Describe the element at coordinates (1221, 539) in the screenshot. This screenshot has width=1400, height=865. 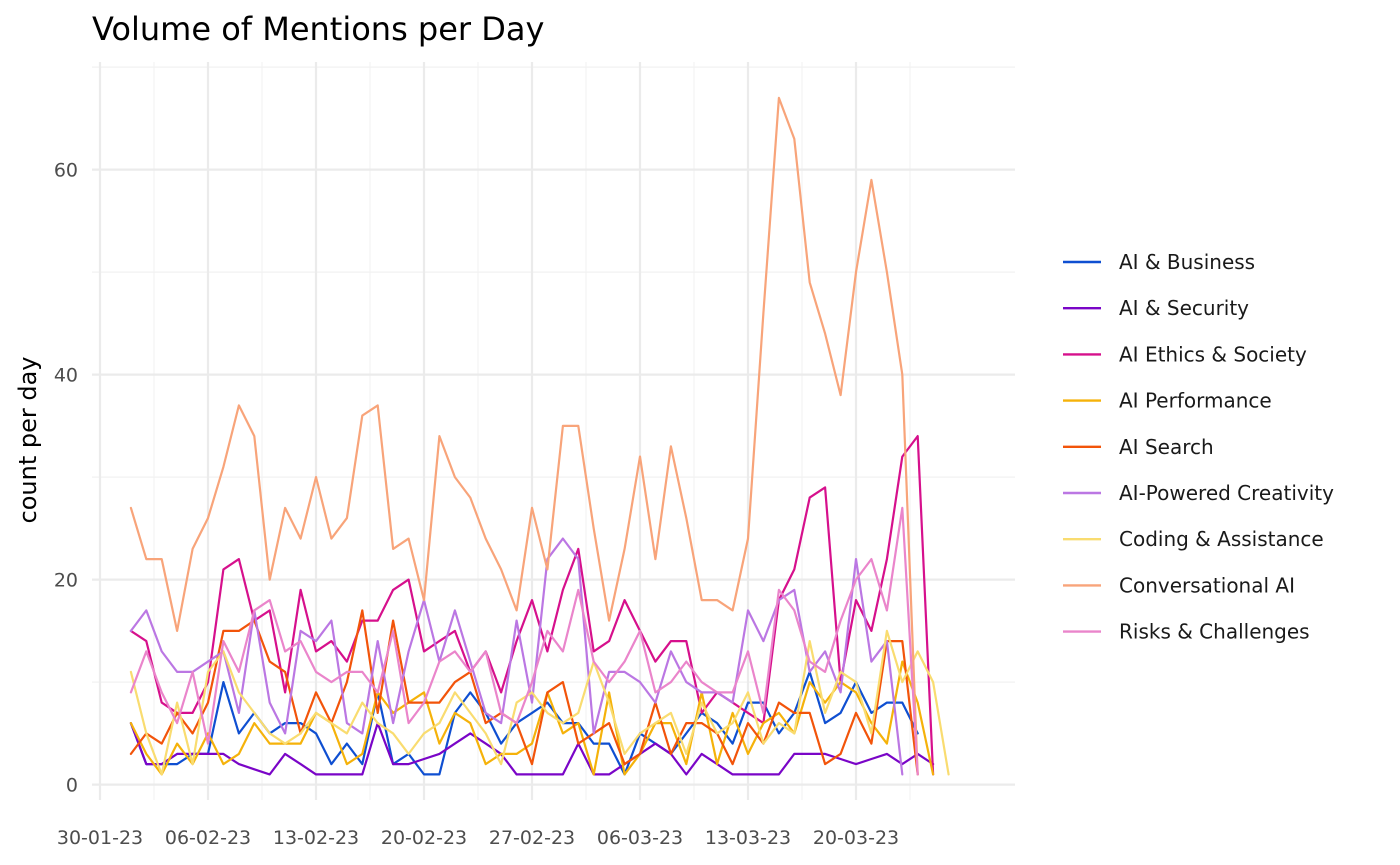
I see `legend-label: Coding & Assistance` at that location.